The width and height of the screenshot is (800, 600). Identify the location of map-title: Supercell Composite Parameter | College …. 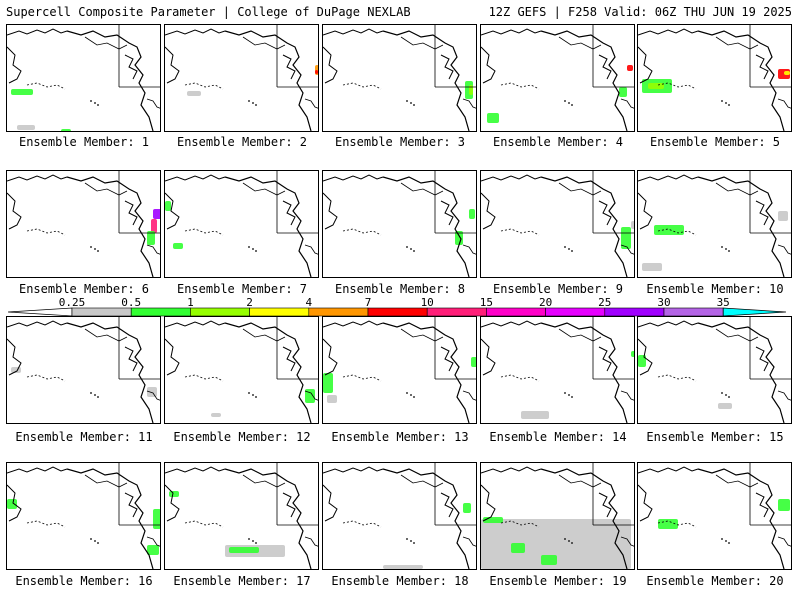
(208, 12).